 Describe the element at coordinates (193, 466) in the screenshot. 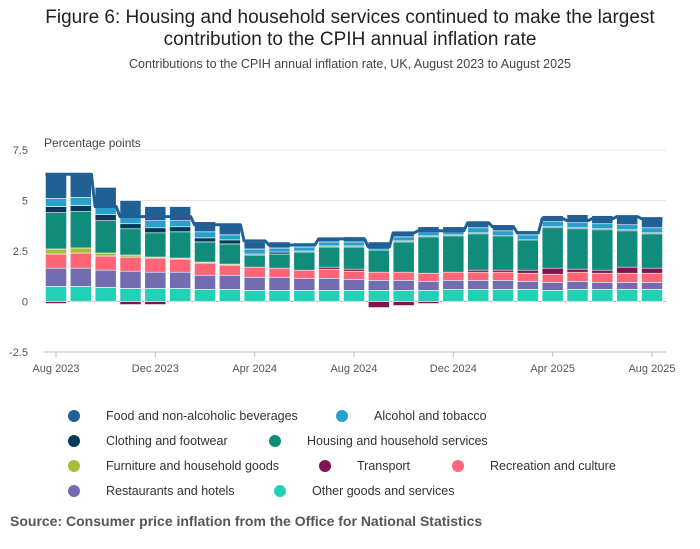

I see `legend-label: Furniture and household goods` at that location.